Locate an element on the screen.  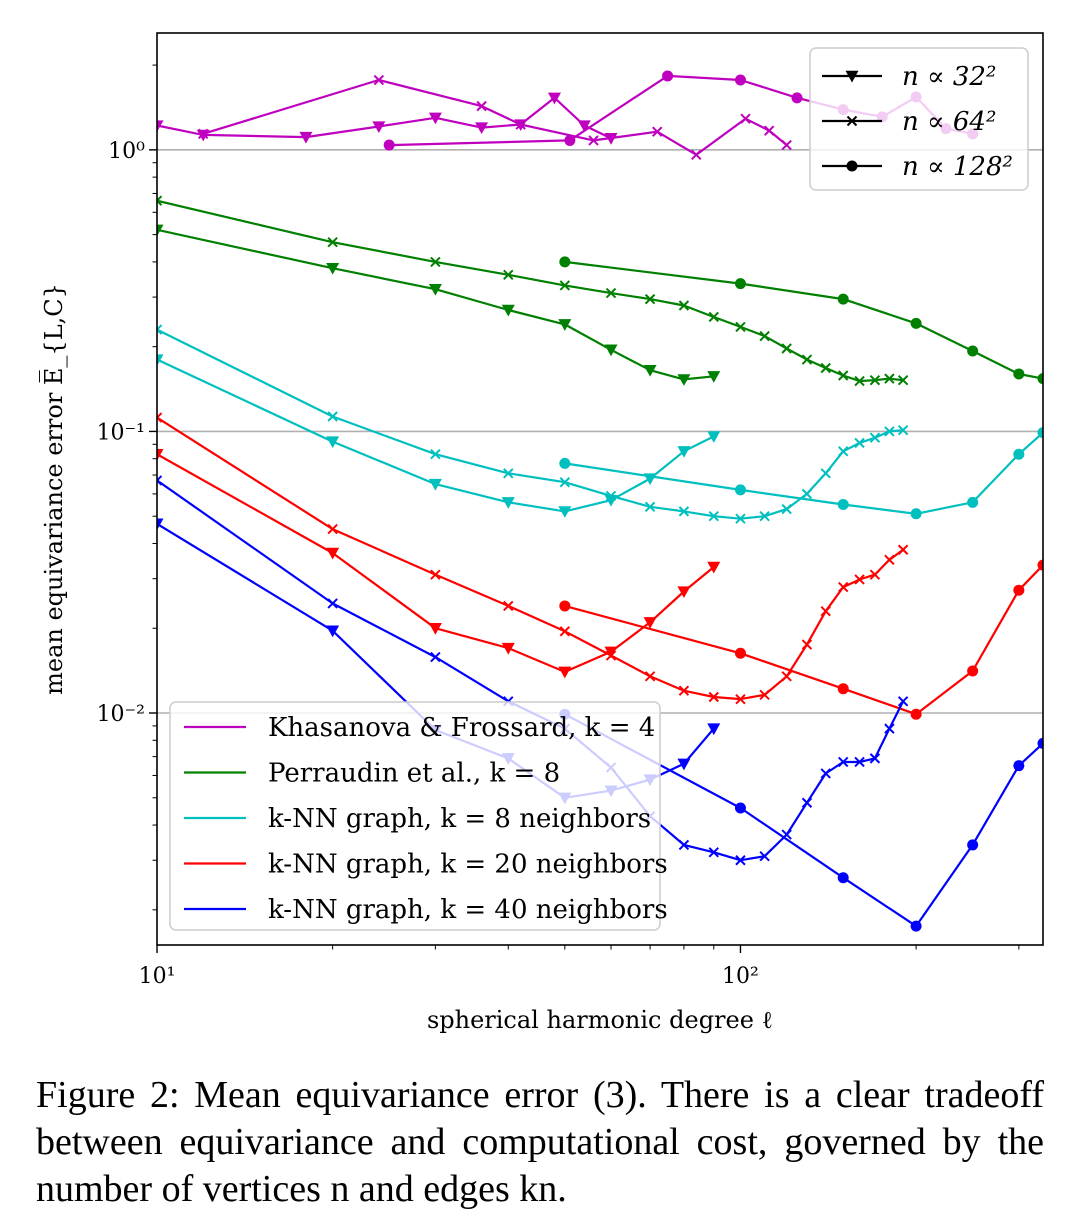
series-knn20-triangle-down is located at coordinates (439, 564).